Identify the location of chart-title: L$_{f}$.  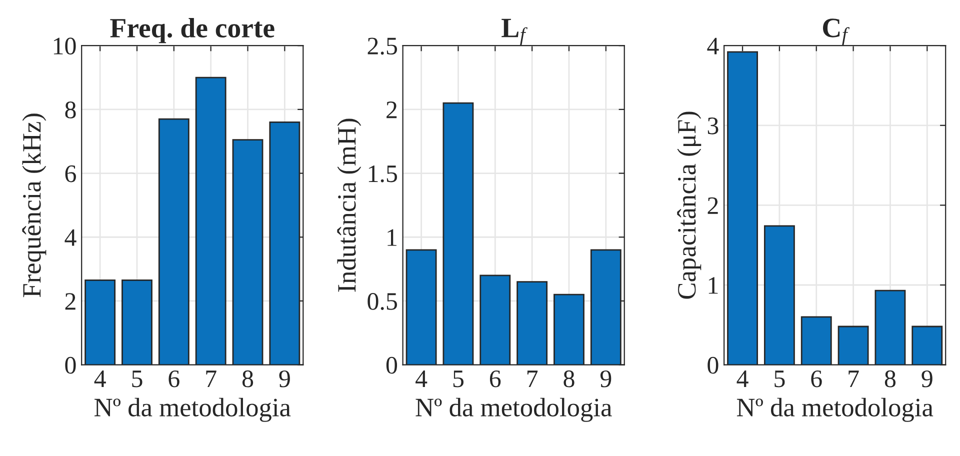
(515, 32).